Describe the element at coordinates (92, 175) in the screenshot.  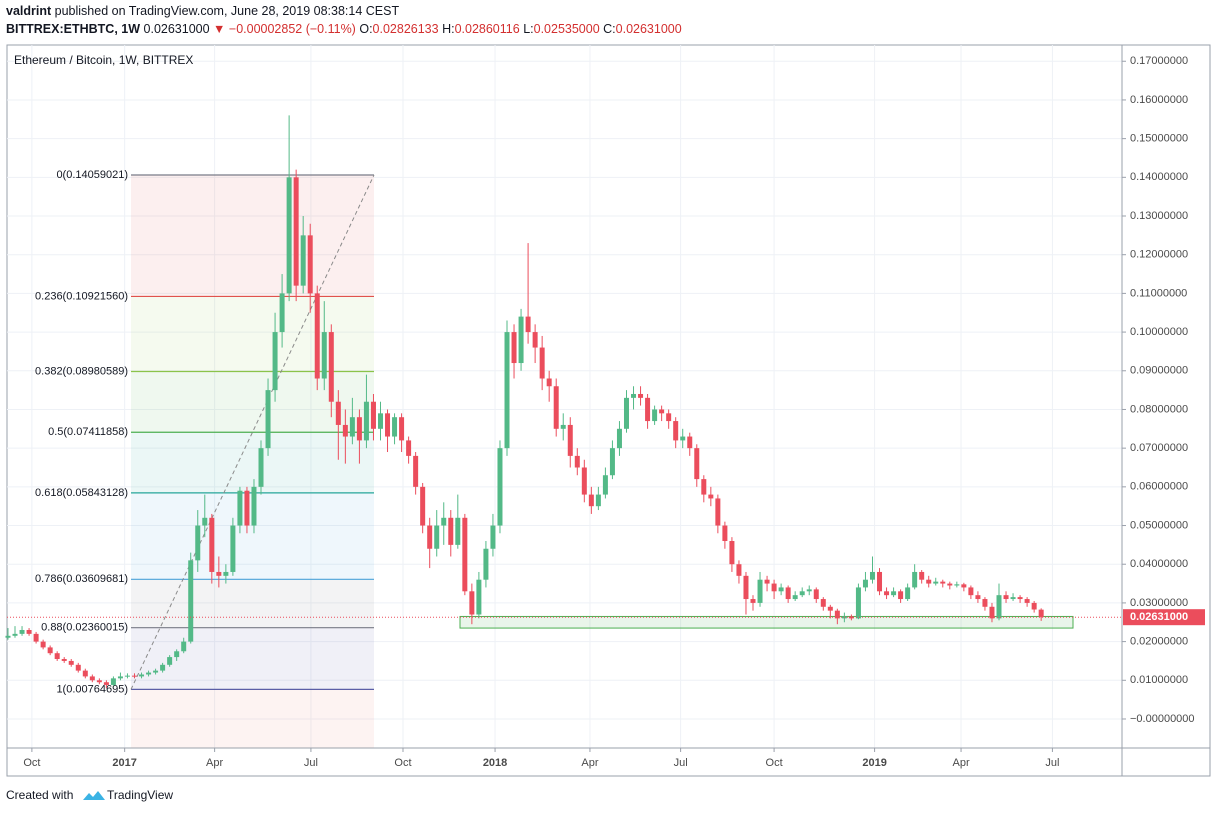
I see `fib-label: 0(0.14059021)` at that location.